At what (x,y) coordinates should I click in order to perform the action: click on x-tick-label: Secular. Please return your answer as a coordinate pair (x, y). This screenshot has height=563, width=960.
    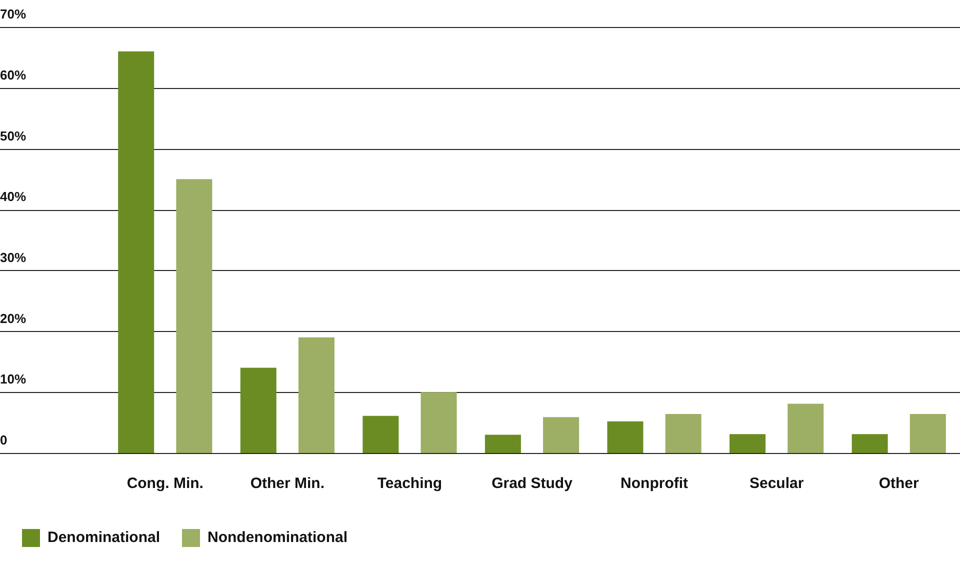
    Looking at the image, I should click on (776, 483).